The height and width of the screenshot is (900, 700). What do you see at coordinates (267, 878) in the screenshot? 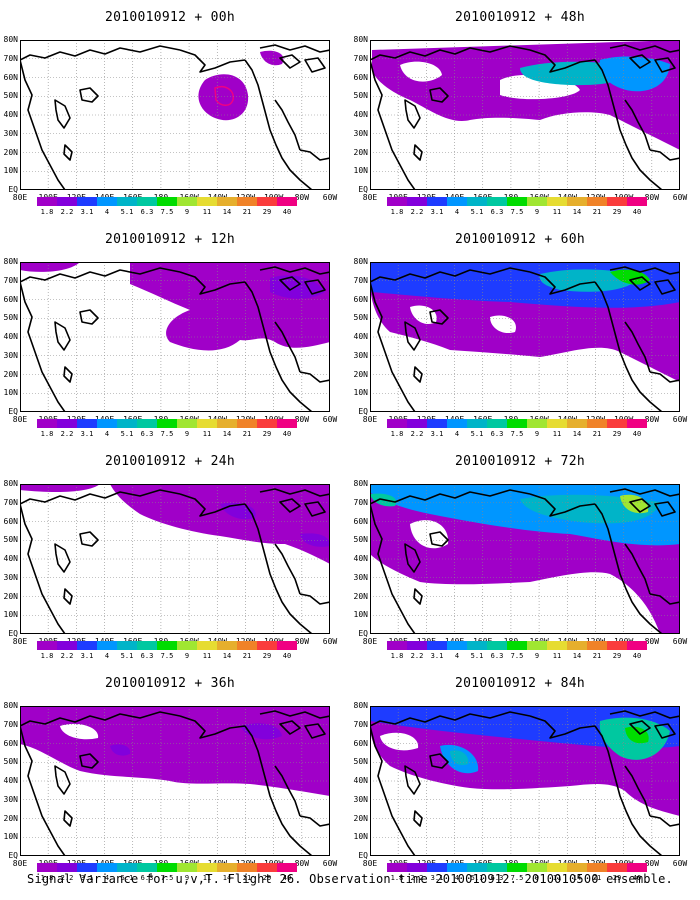
I see `colorbar-tick-label: 29` at bounding box center [267, 878].